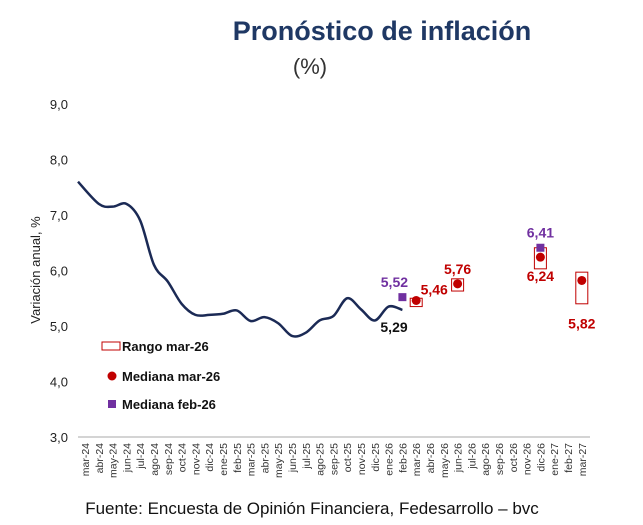 The height and width of the screenshot is (525, 643). What do you see at coordinates (59, 104) in the screenshot?
I see `y-tick-label: 9,0` at bounding box center [59, 104].